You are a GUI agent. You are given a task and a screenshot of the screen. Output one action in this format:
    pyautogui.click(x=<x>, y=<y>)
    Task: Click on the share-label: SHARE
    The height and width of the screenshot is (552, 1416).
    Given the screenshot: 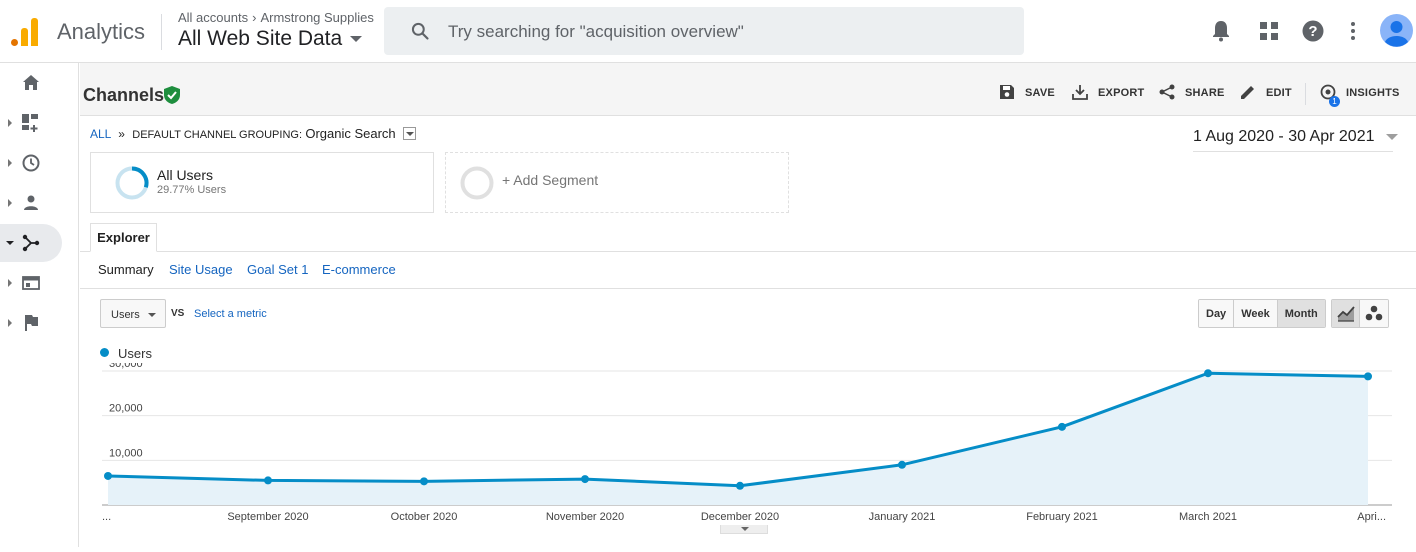 What is the action you would take?
    pyautogui.click(x=1205, y=93)
    